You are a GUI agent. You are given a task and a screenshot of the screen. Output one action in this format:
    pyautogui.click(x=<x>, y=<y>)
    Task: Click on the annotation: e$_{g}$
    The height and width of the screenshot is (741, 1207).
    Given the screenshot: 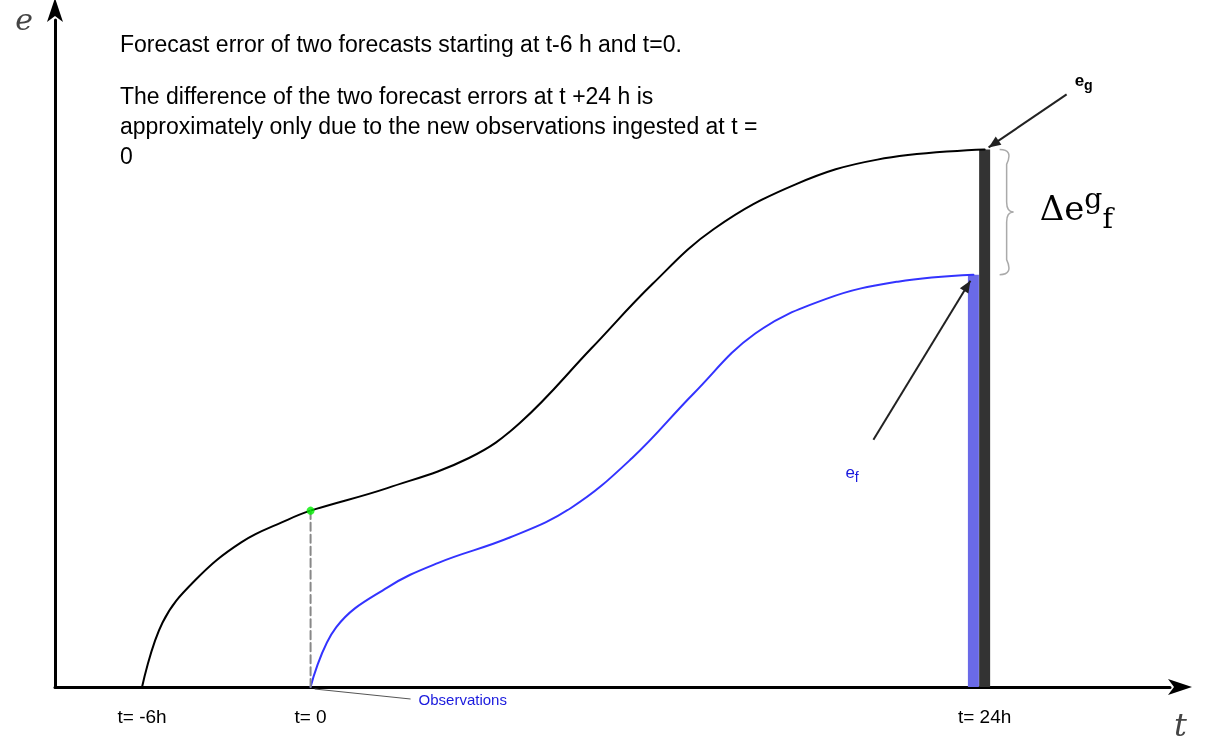 What is the action you would take?
    pyautogui.click(x=1083, y=82)
    